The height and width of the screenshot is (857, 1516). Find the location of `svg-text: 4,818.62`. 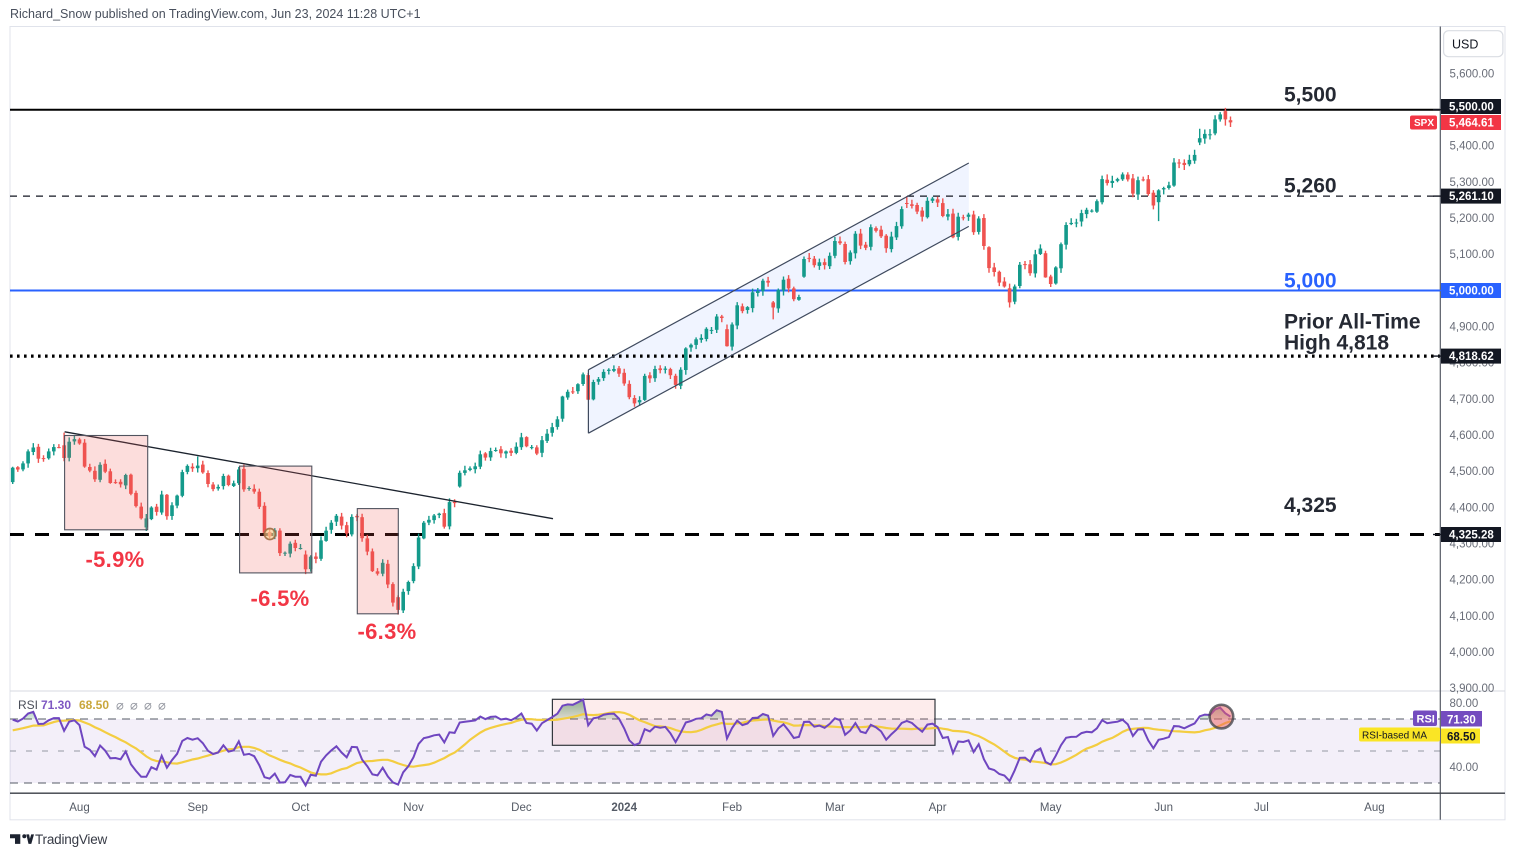

svg-text: 4,818.62 is located at coordinates (1471, 357).